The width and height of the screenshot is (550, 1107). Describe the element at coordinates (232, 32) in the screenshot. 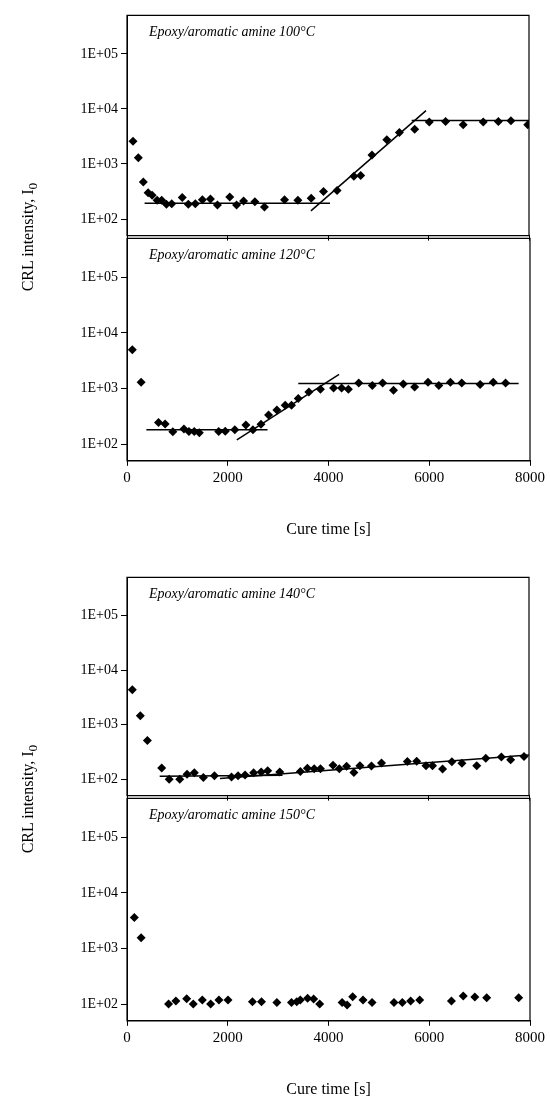

I see `text: Epoxy/aromatic amine 100°C` at that location.